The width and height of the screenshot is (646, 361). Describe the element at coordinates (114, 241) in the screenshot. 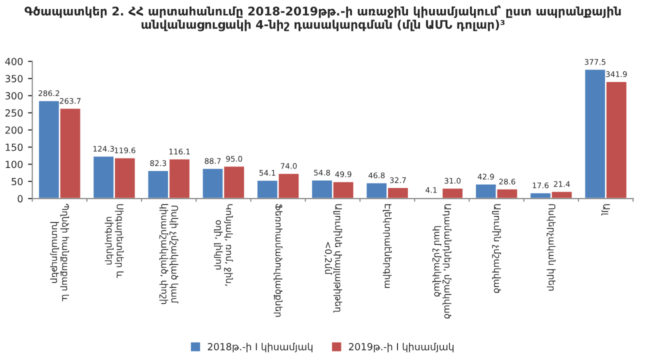

I see `x-tick-label: Սիգարետներ և սիգարներ` at that location.